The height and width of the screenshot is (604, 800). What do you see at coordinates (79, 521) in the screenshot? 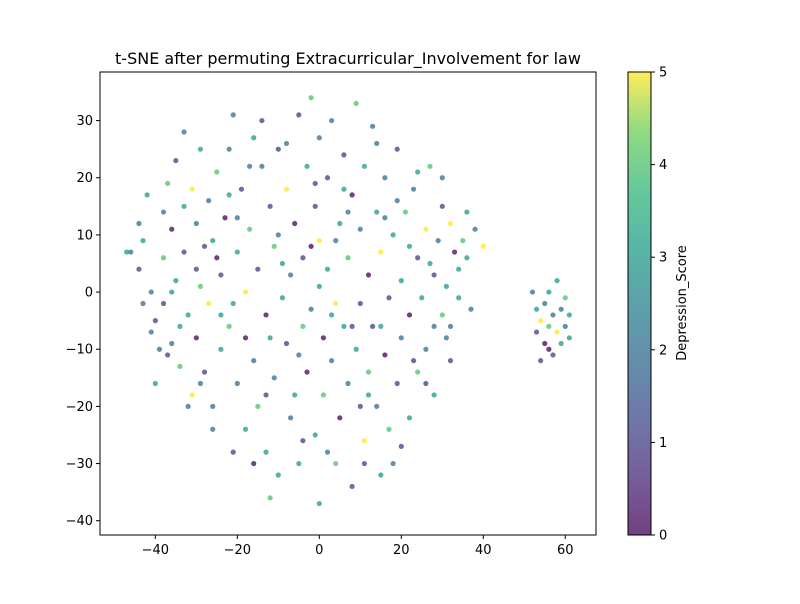
I see `y-tick-label: −40` at bounding box center [79, 521].